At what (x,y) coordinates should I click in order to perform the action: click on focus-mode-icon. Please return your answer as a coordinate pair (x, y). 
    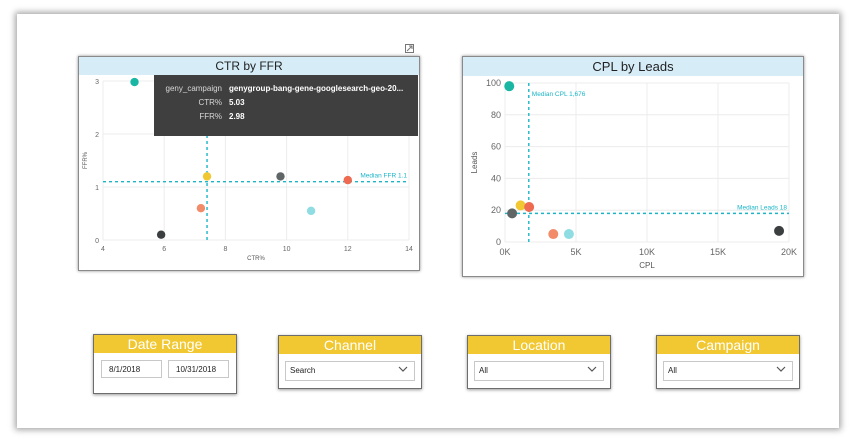
    Looking at the image, I should click on (409, 48).